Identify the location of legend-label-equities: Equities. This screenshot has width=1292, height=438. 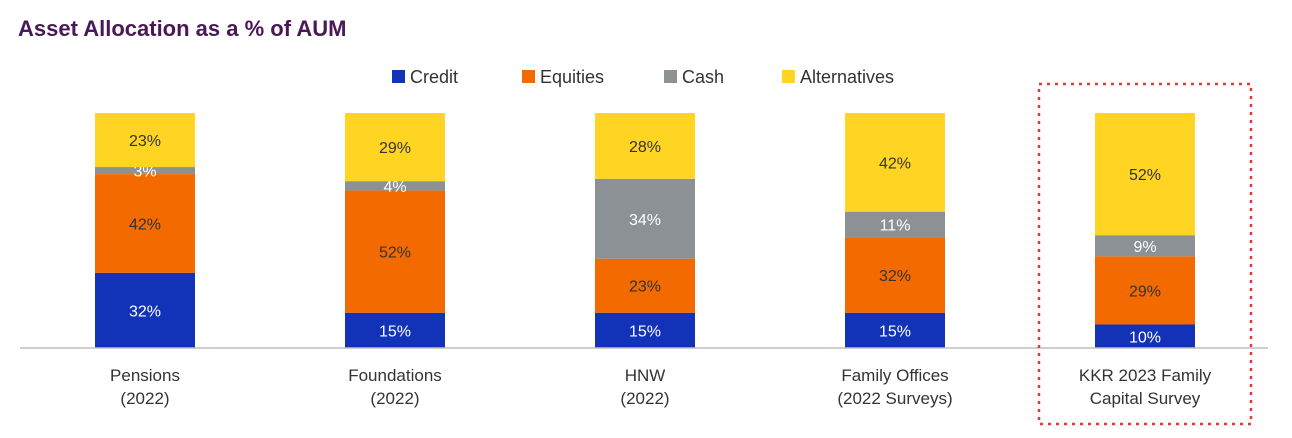
(572, 77).